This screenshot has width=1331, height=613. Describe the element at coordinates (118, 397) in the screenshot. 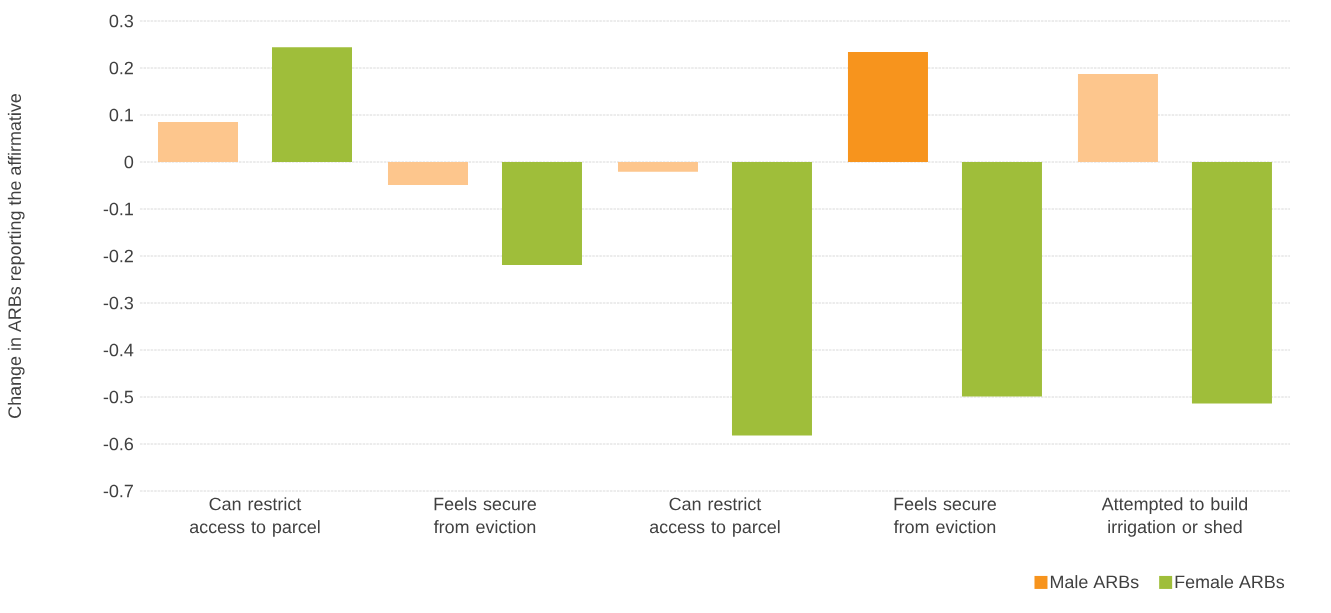

I see `y-tick-label: -0.5` at that location.